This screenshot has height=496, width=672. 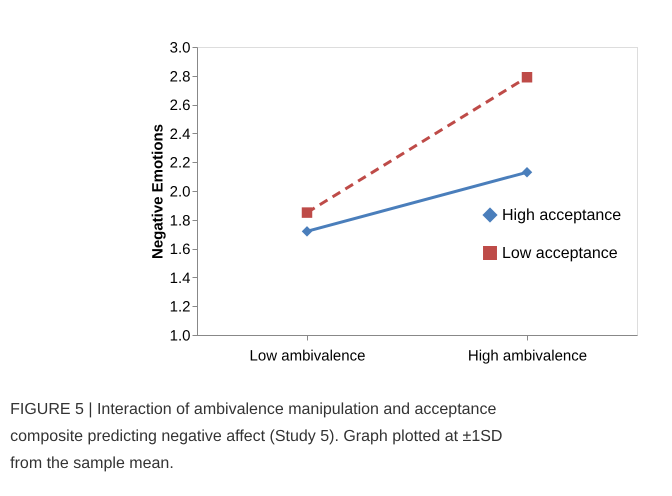 What do you see at coordinates (528, 356) in the screenshot?
I see `x-tick-label: High ambivalence` at bounding box center [528, 356].